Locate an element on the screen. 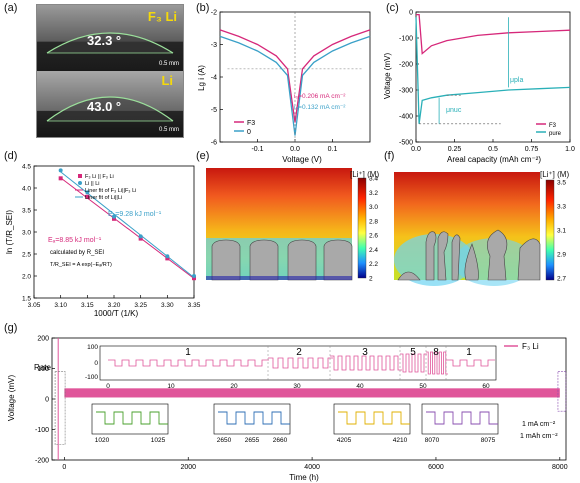  g-cond-capacity: 1 mAh cm⁻² is located at coordinates (539, 436).